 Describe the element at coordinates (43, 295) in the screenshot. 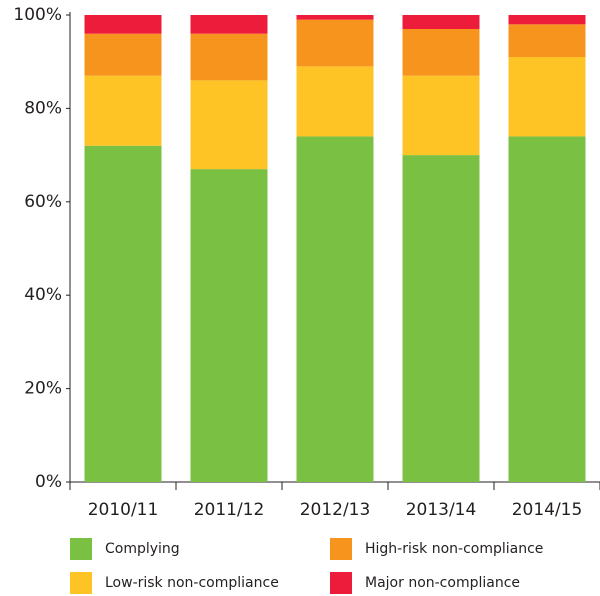

I see `y-tick-label: 40%` at that location.